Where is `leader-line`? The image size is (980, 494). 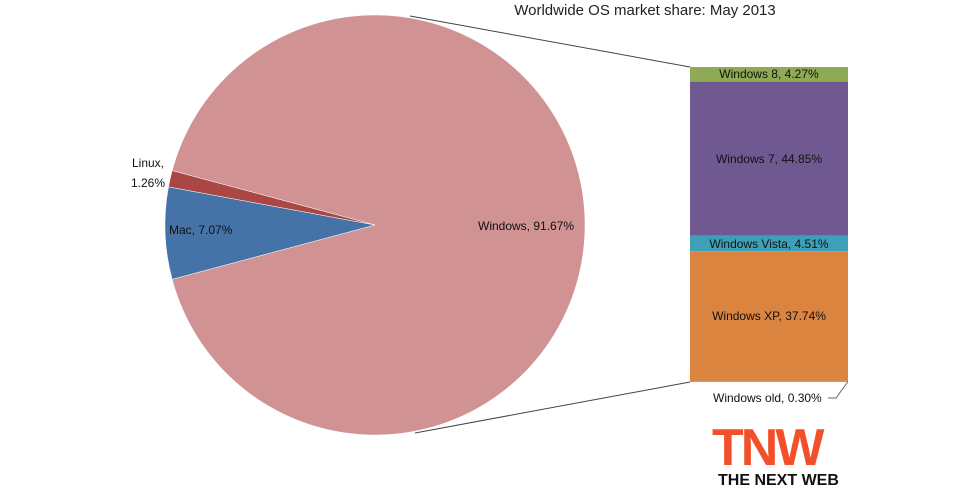
leader-line is located at coordinates (838, 390).